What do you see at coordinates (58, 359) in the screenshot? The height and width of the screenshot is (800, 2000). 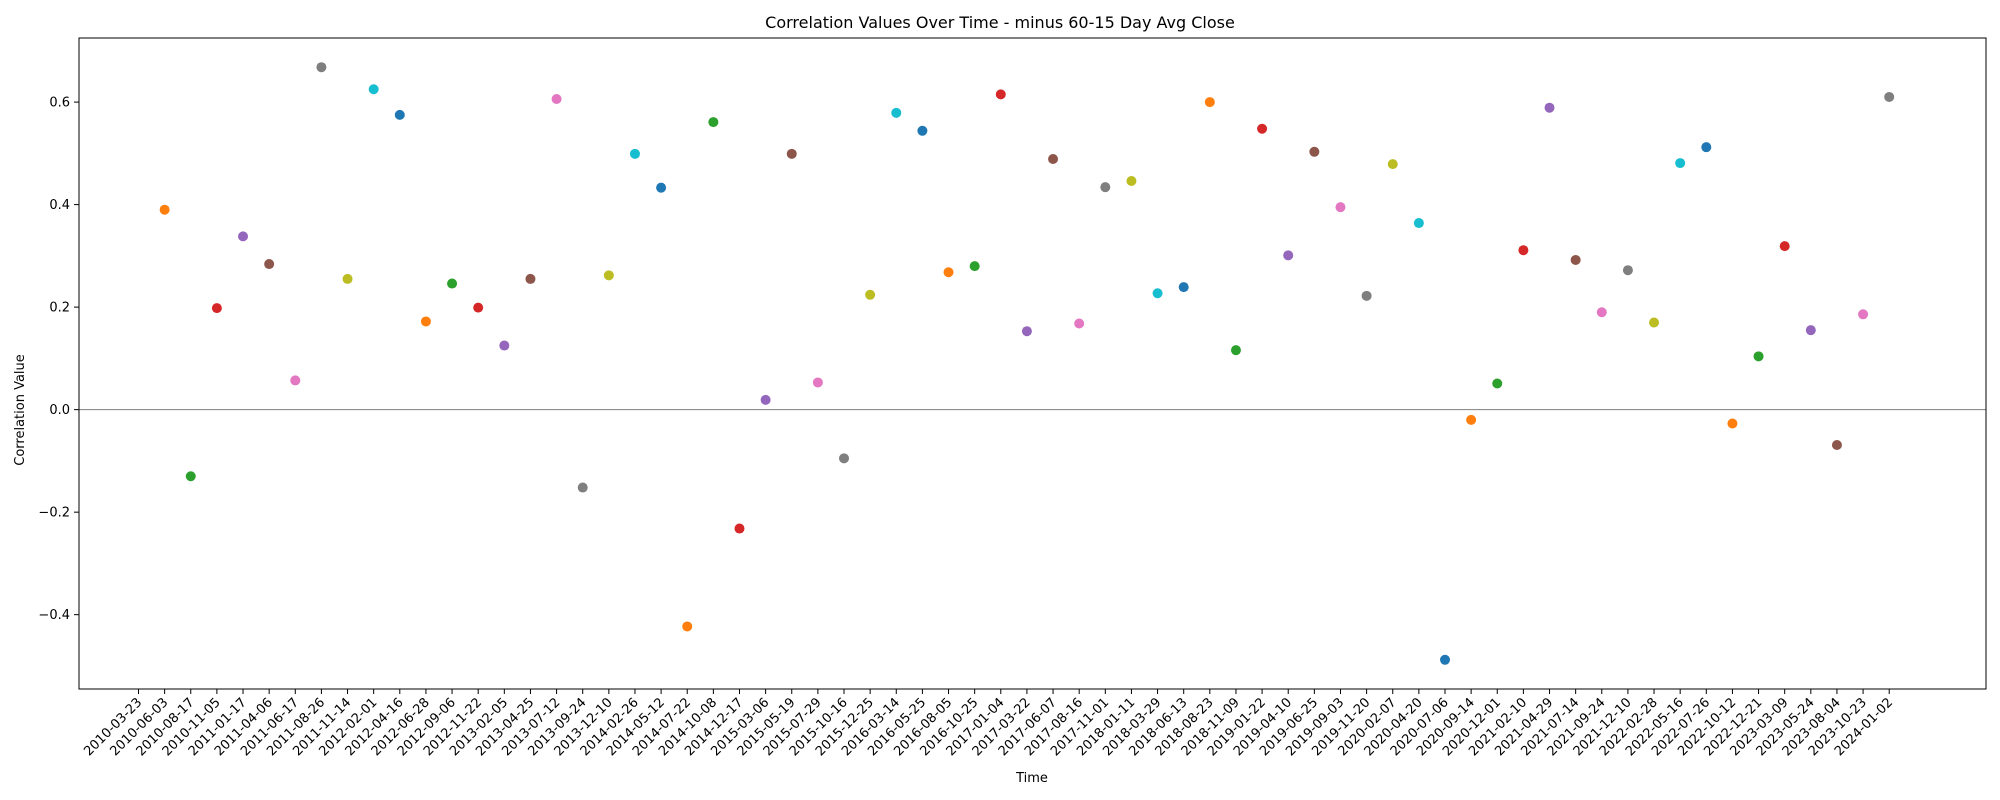 I see `y-axis-ticks: −0.4 −0.2 0.0 0.2 0.4 0.6` at bounding box center [58, 359].